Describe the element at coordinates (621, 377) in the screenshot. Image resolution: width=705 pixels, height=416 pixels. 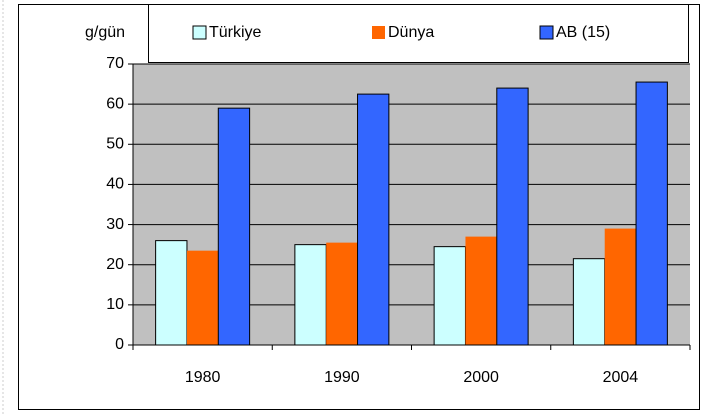
I see `x-tick-label: 2004` at that location.